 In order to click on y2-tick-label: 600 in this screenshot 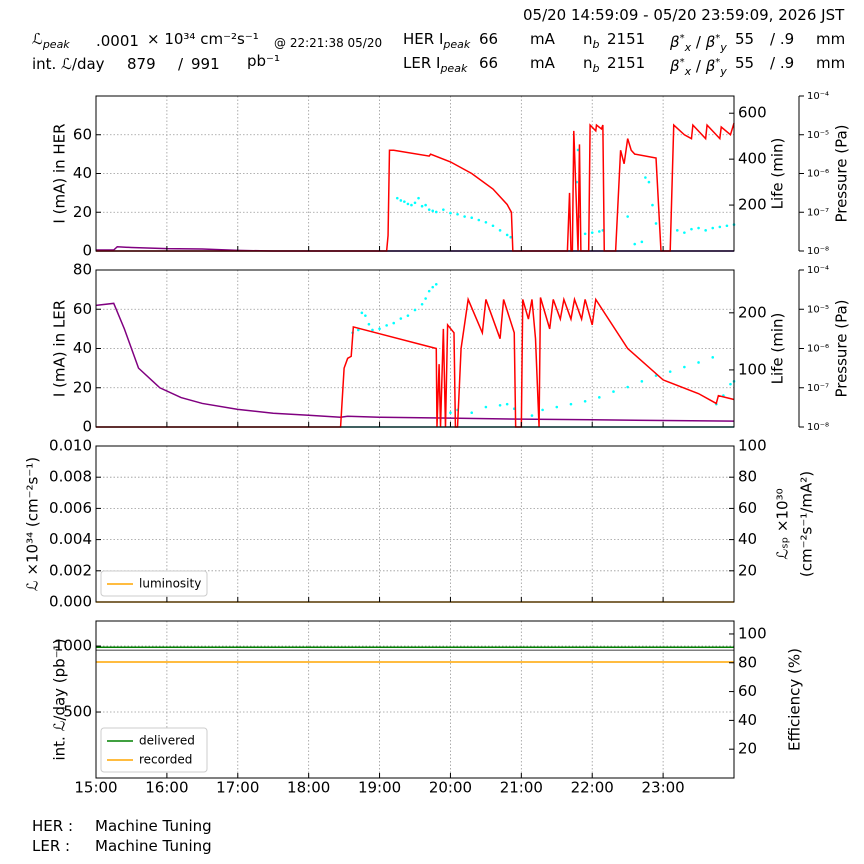, I will do `click(752, 113)`.